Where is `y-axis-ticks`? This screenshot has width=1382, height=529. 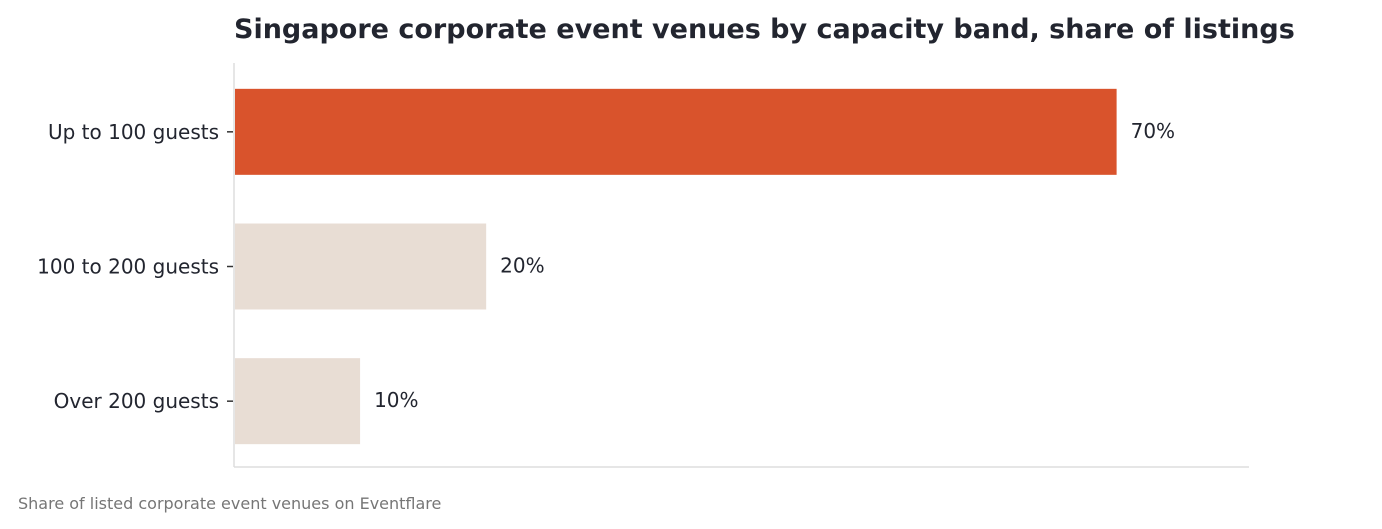 y-axis-ticks is located at coordinates (230, 266).